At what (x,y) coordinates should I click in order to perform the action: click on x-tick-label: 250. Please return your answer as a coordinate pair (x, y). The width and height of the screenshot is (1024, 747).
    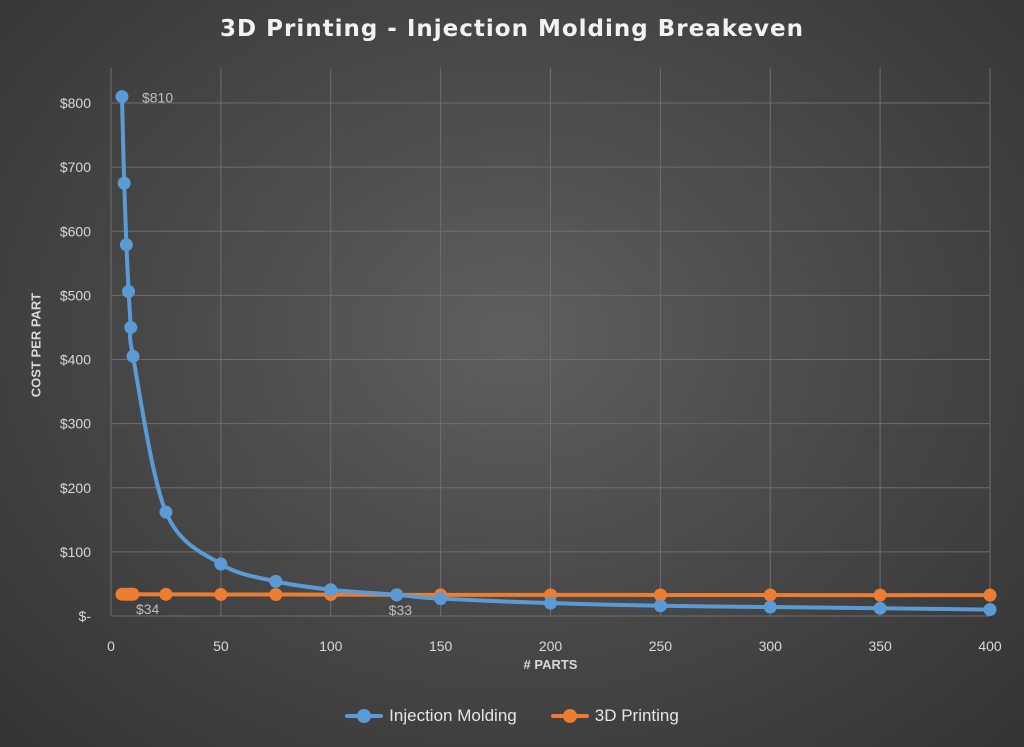
    Looking at the image, I should click on (661, 646).